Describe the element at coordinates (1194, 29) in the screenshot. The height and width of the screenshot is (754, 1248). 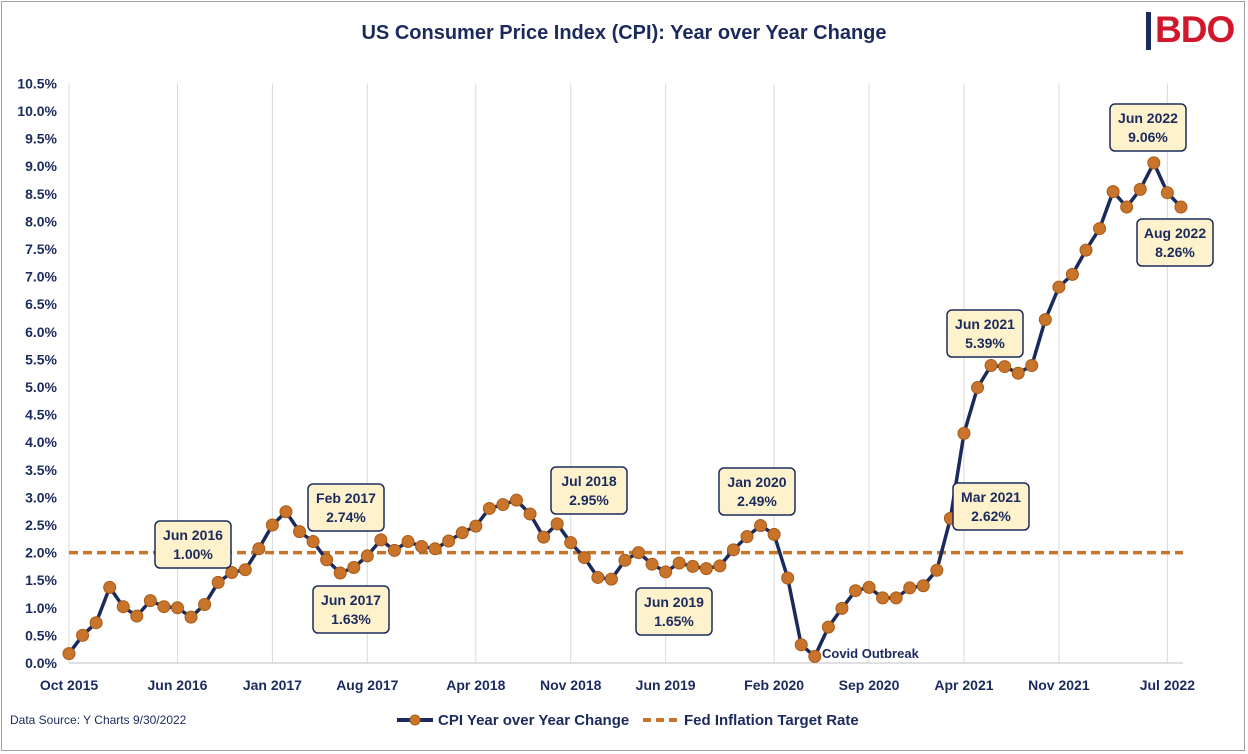
I see `bdo-logo: BDO` at that location.